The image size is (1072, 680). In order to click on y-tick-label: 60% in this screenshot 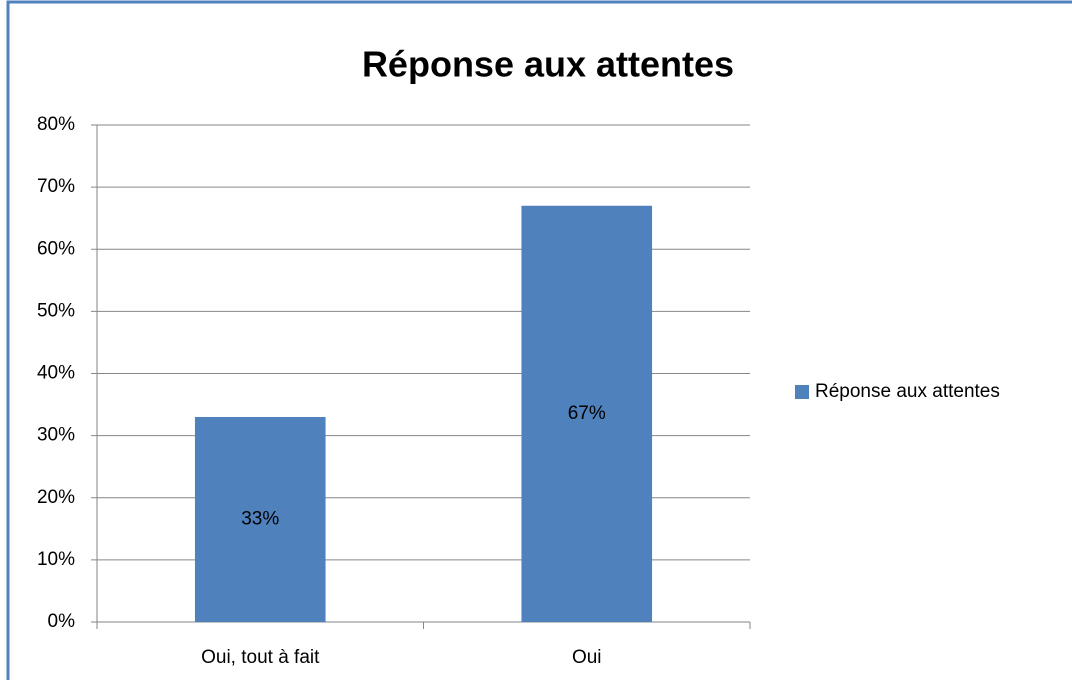, I will do `click(56, 248)`.